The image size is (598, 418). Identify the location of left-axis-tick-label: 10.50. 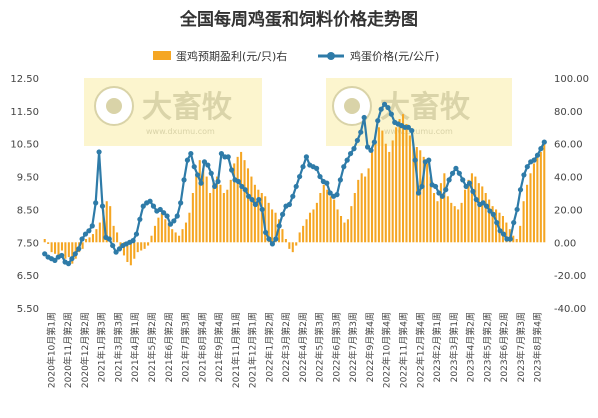
(24, 145).